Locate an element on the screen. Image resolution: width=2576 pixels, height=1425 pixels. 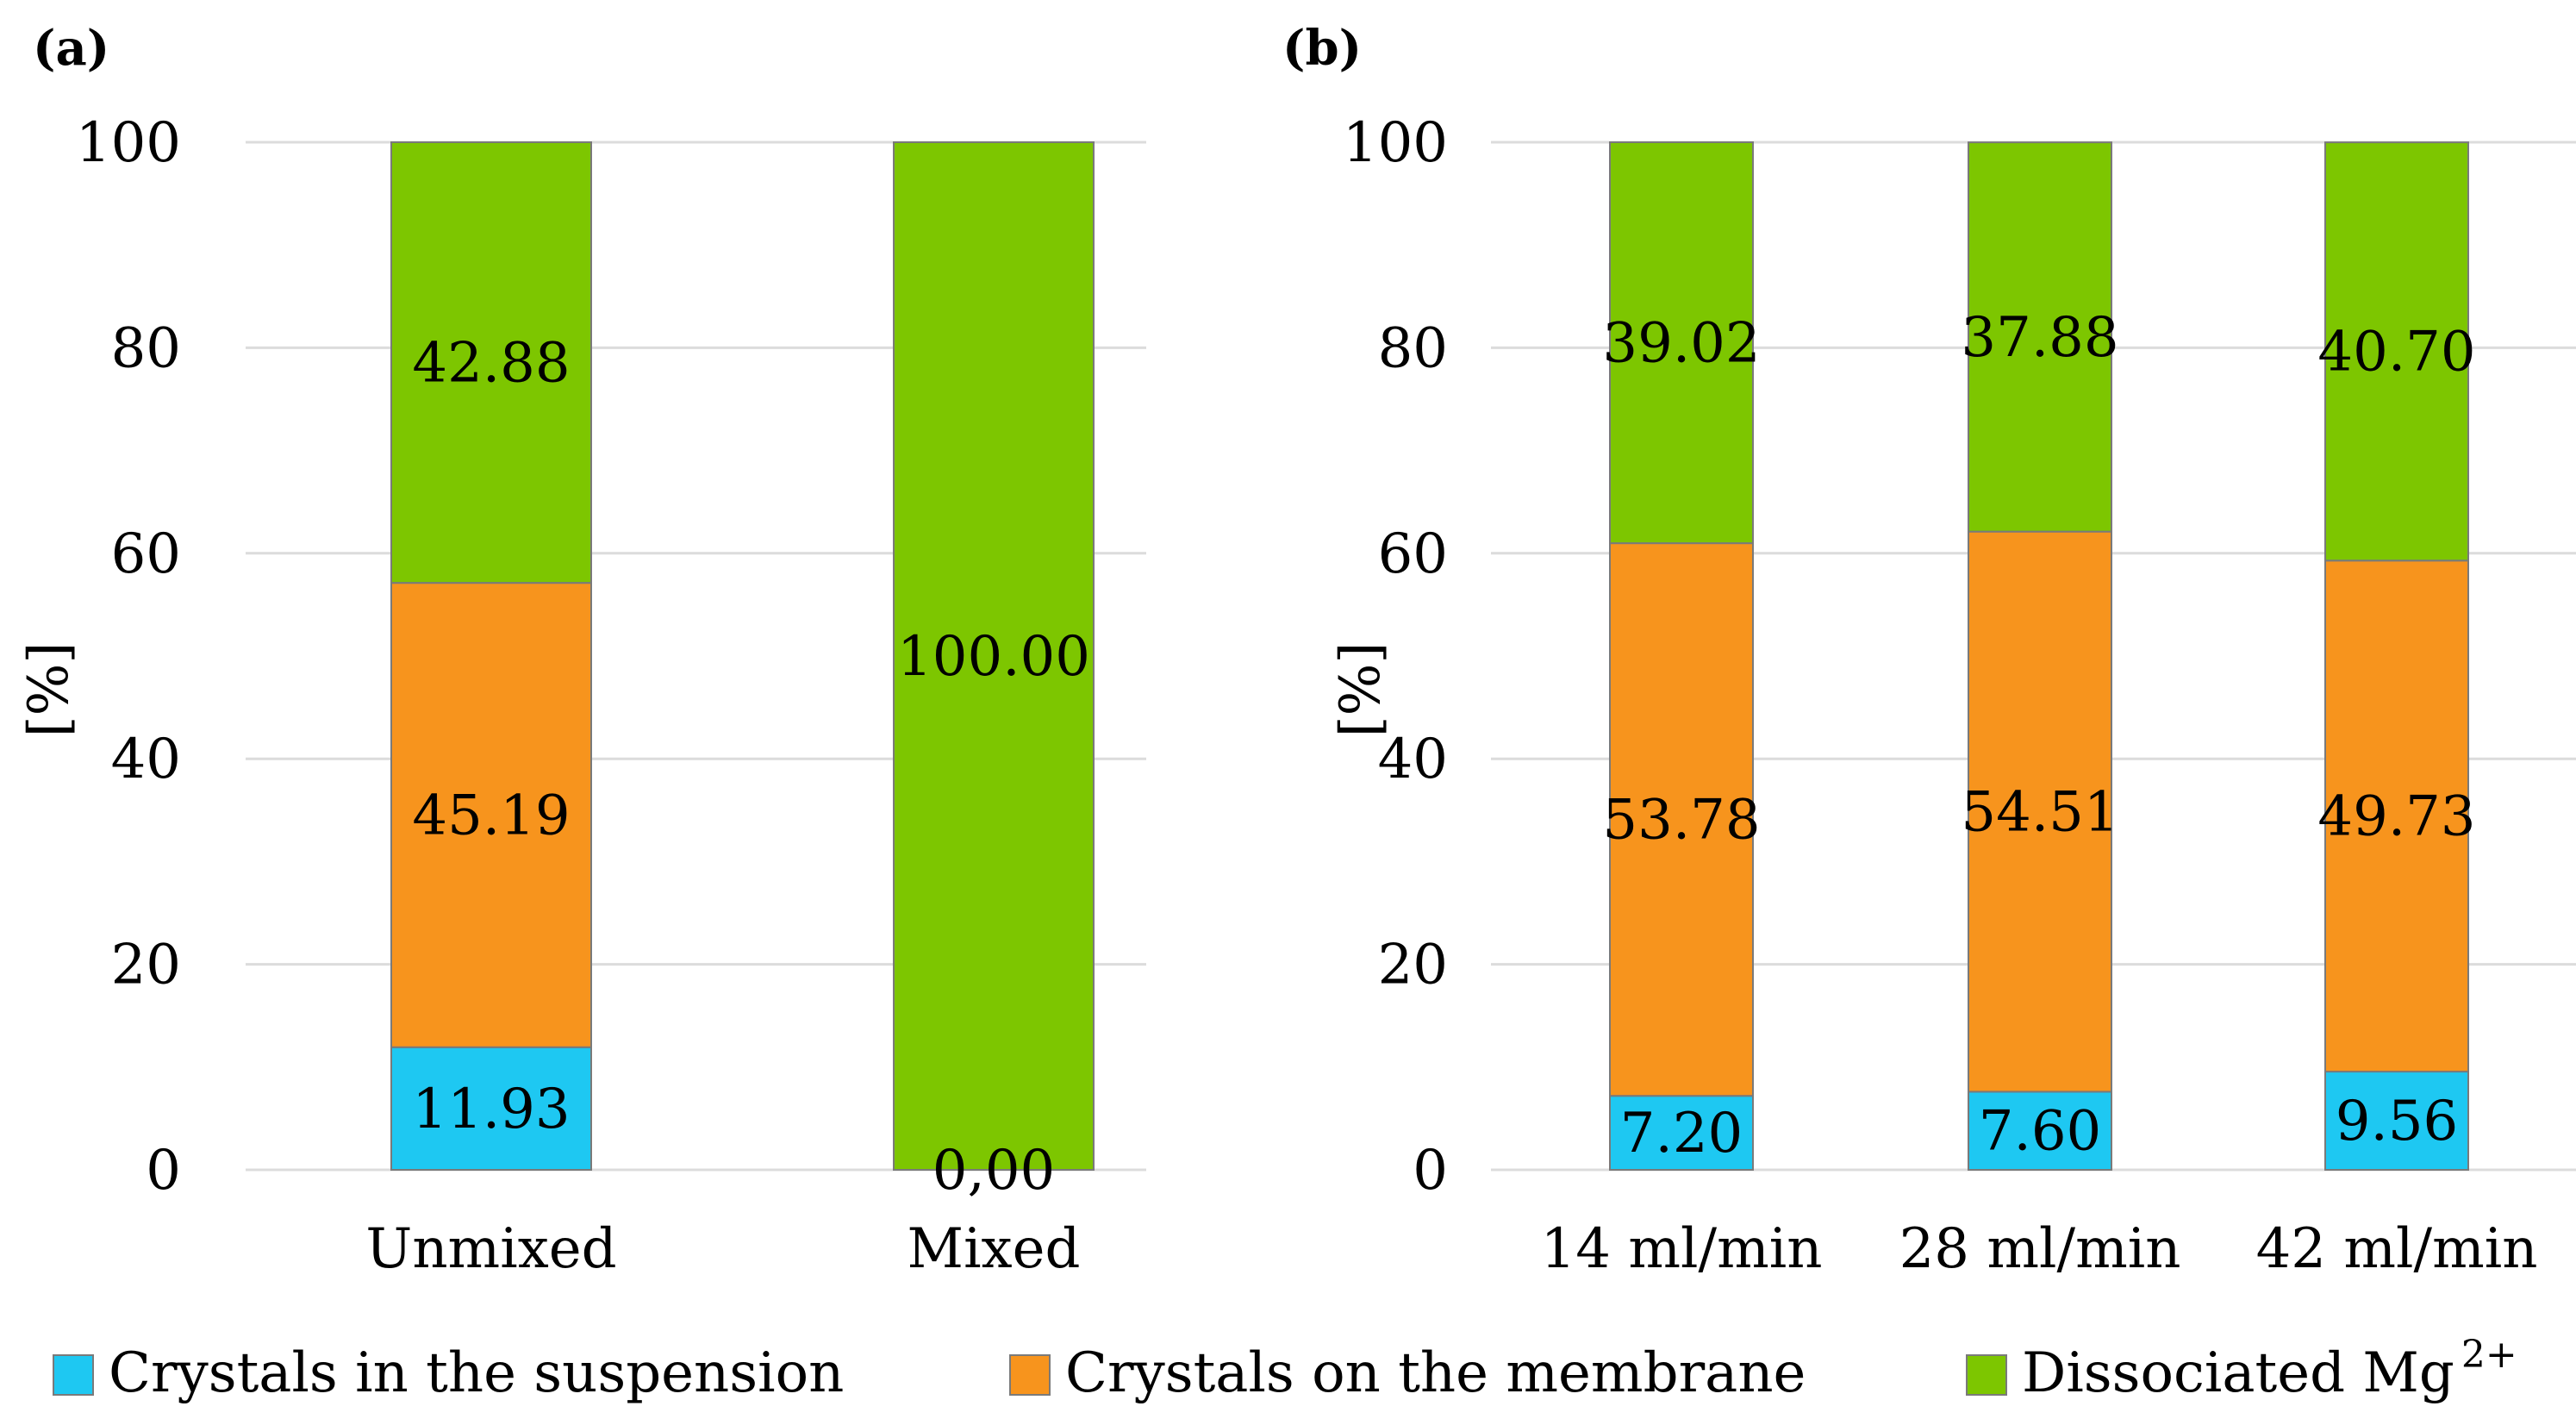
x-tick-label-b-1: 28 ml/min is located at coordinates (2040, 1249).